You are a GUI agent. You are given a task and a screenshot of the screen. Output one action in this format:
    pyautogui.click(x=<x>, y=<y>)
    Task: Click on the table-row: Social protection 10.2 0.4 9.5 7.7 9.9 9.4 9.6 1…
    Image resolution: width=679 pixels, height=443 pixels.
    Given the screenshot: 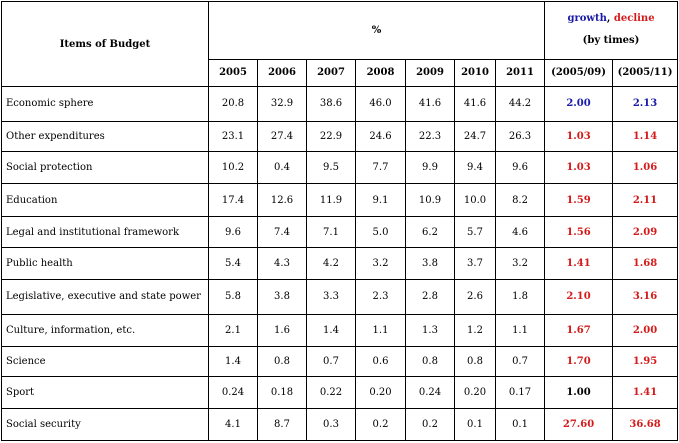 What is the action you would take?
    pyautogui.click(x=340, y=168)
    